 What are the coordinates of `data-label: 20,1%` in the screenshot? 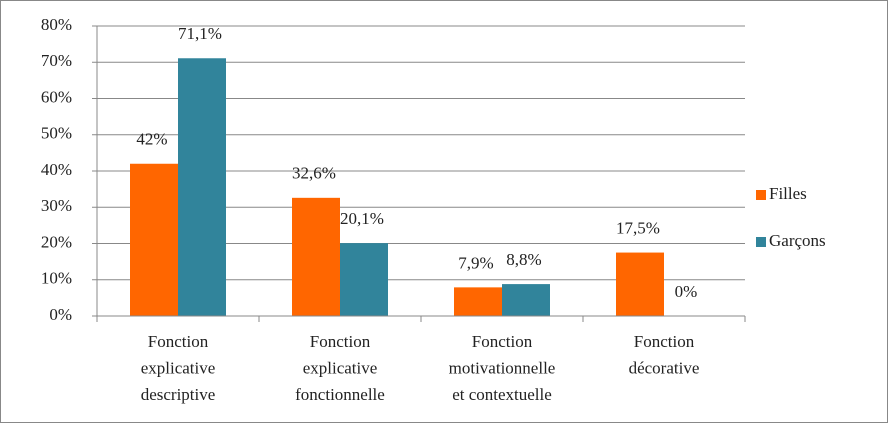 It's located at (362, 218).